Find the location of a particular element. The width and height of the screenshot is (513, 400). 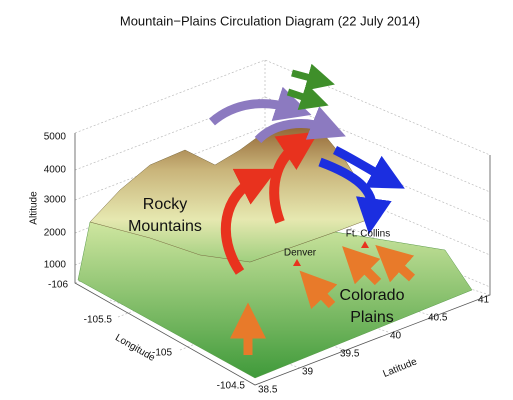

tick-label: 41 is located at coordinates (484, 300).